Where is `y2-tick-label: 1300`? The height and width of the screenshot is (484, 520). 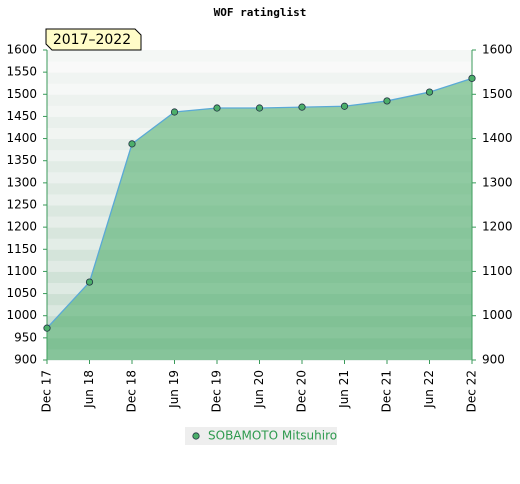
y2-tick-label: 1300 is located at coordinates (497, 182).